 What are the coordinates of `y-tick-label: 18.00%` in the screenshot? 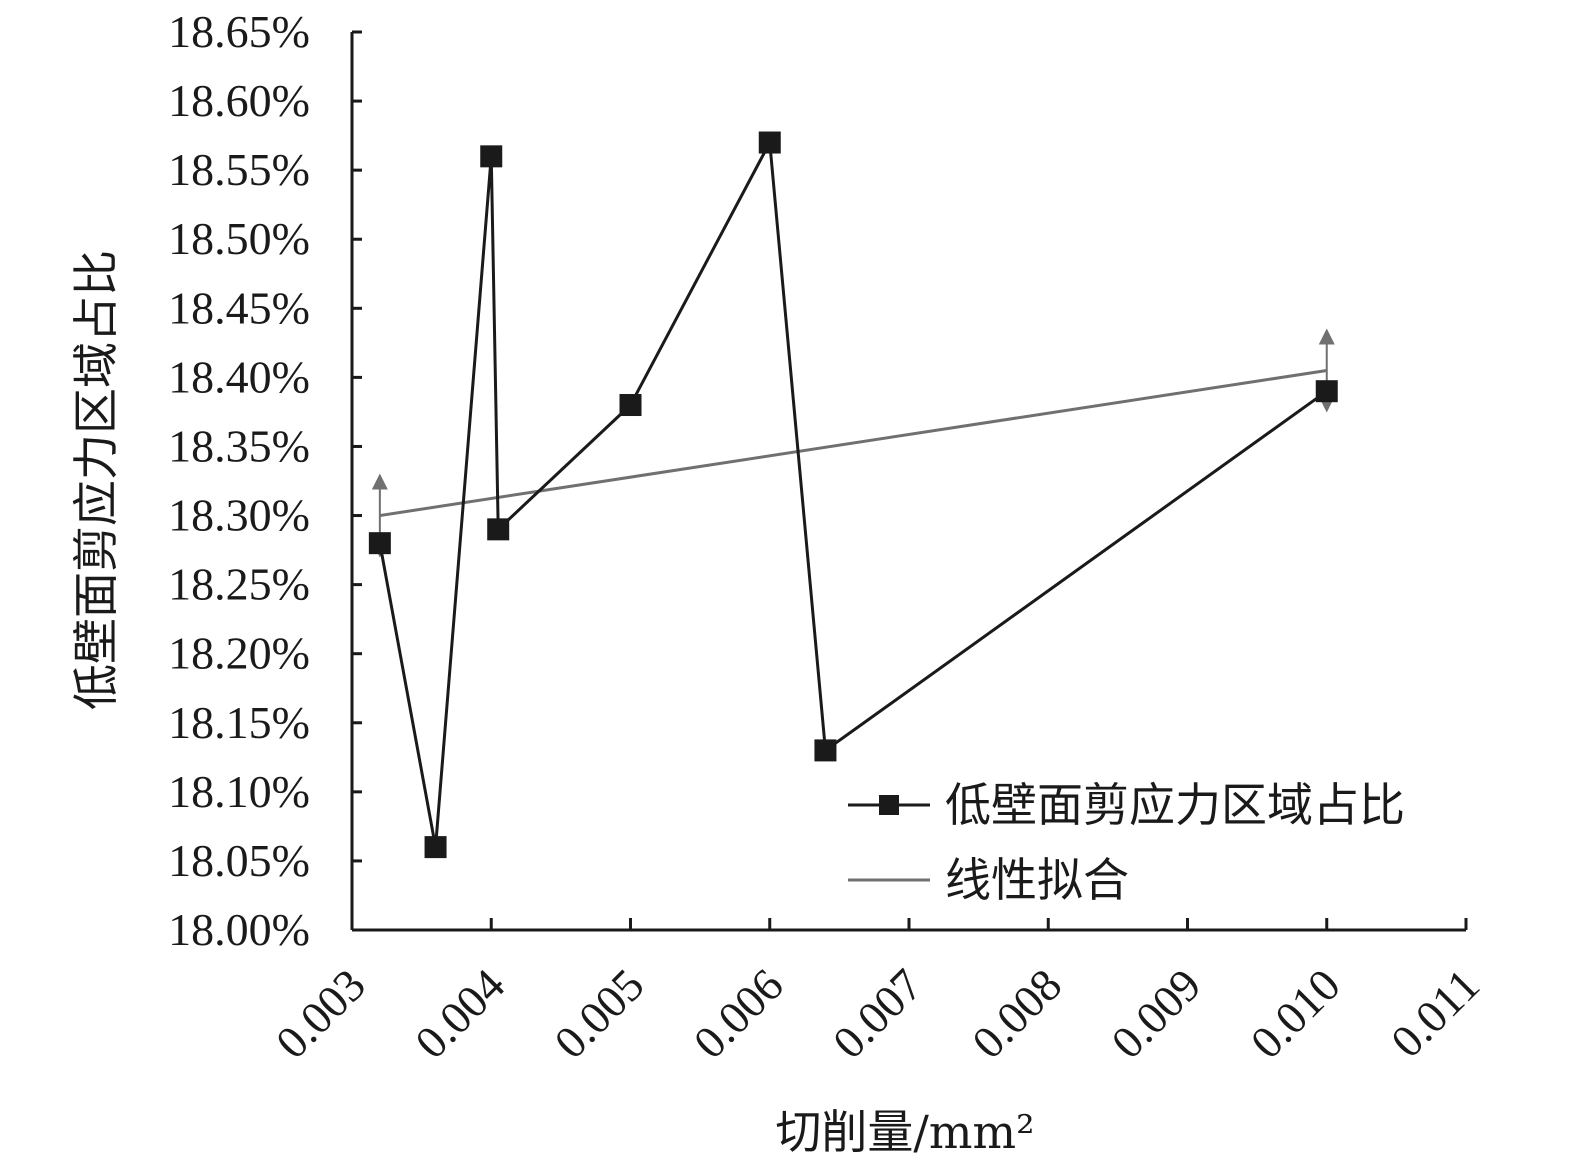 It's located at (239, 929).